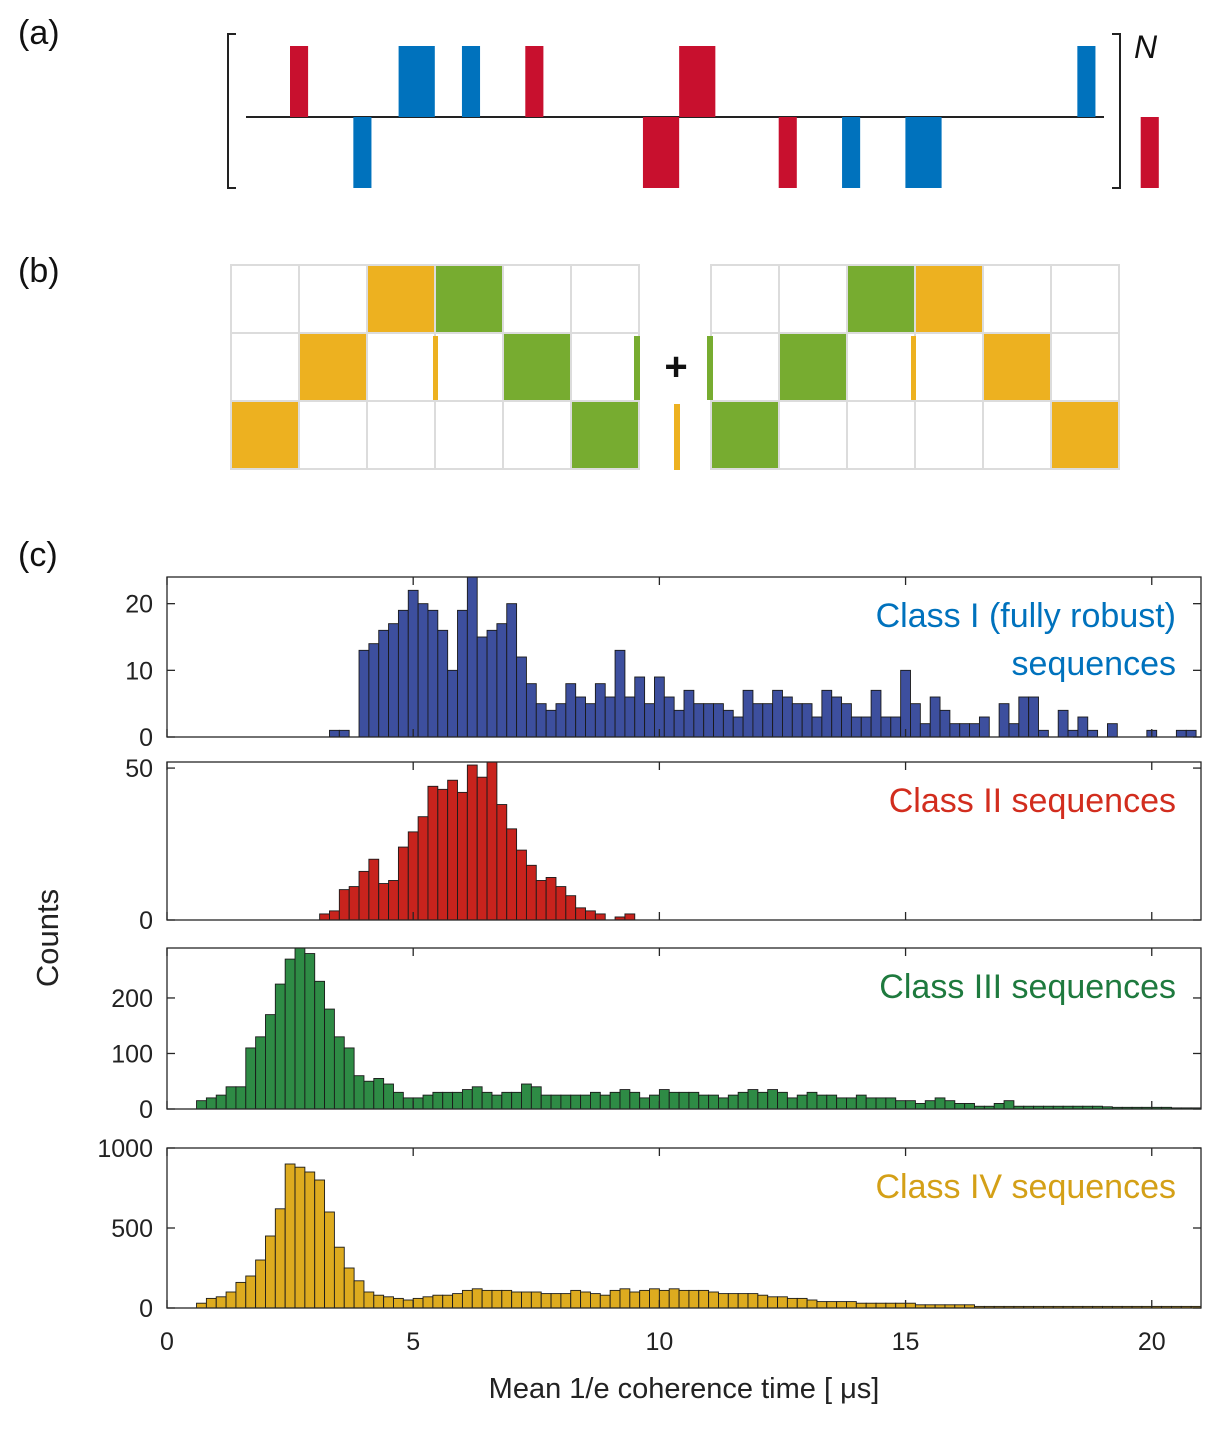 This screenshot has width=1232, height=1430. Describe the element at coordinates (697, 81) in the screenshot. I see `pulse-red-up` at that location.